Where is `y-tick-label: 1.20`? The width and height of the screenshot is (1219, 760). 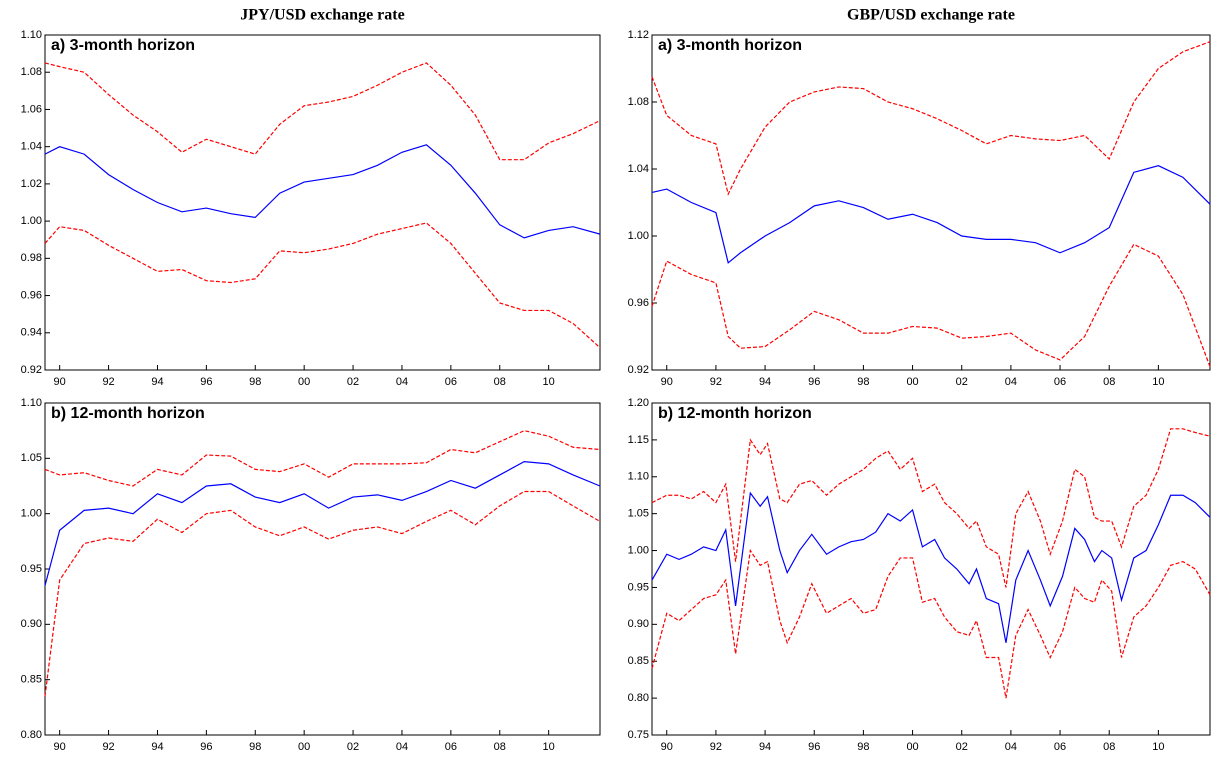
y-tick-label: 1.20 is located at coordinates (638, 403).